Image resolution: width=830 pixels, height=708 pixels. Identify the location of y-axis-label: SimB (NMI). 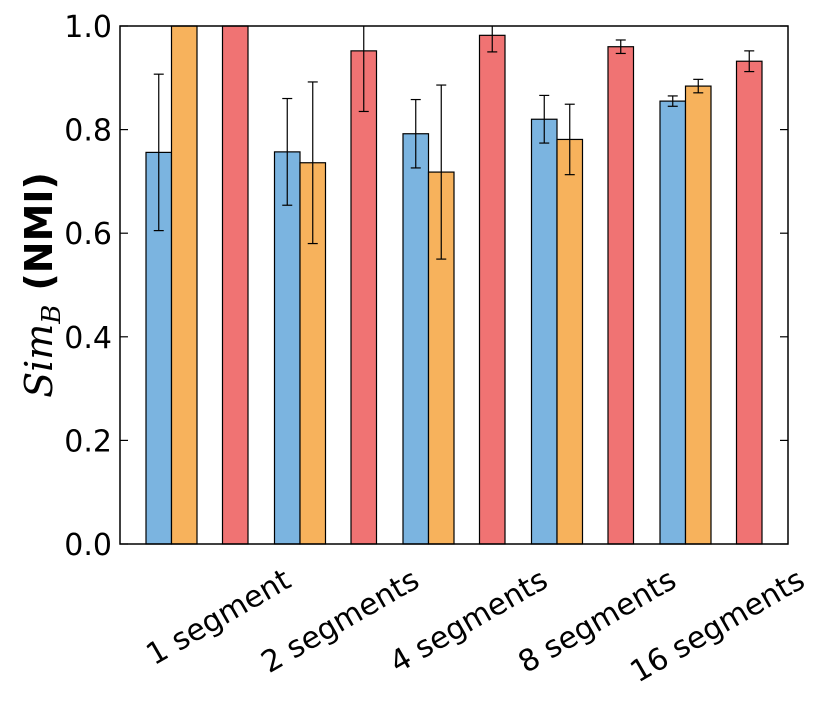
(42, 285).